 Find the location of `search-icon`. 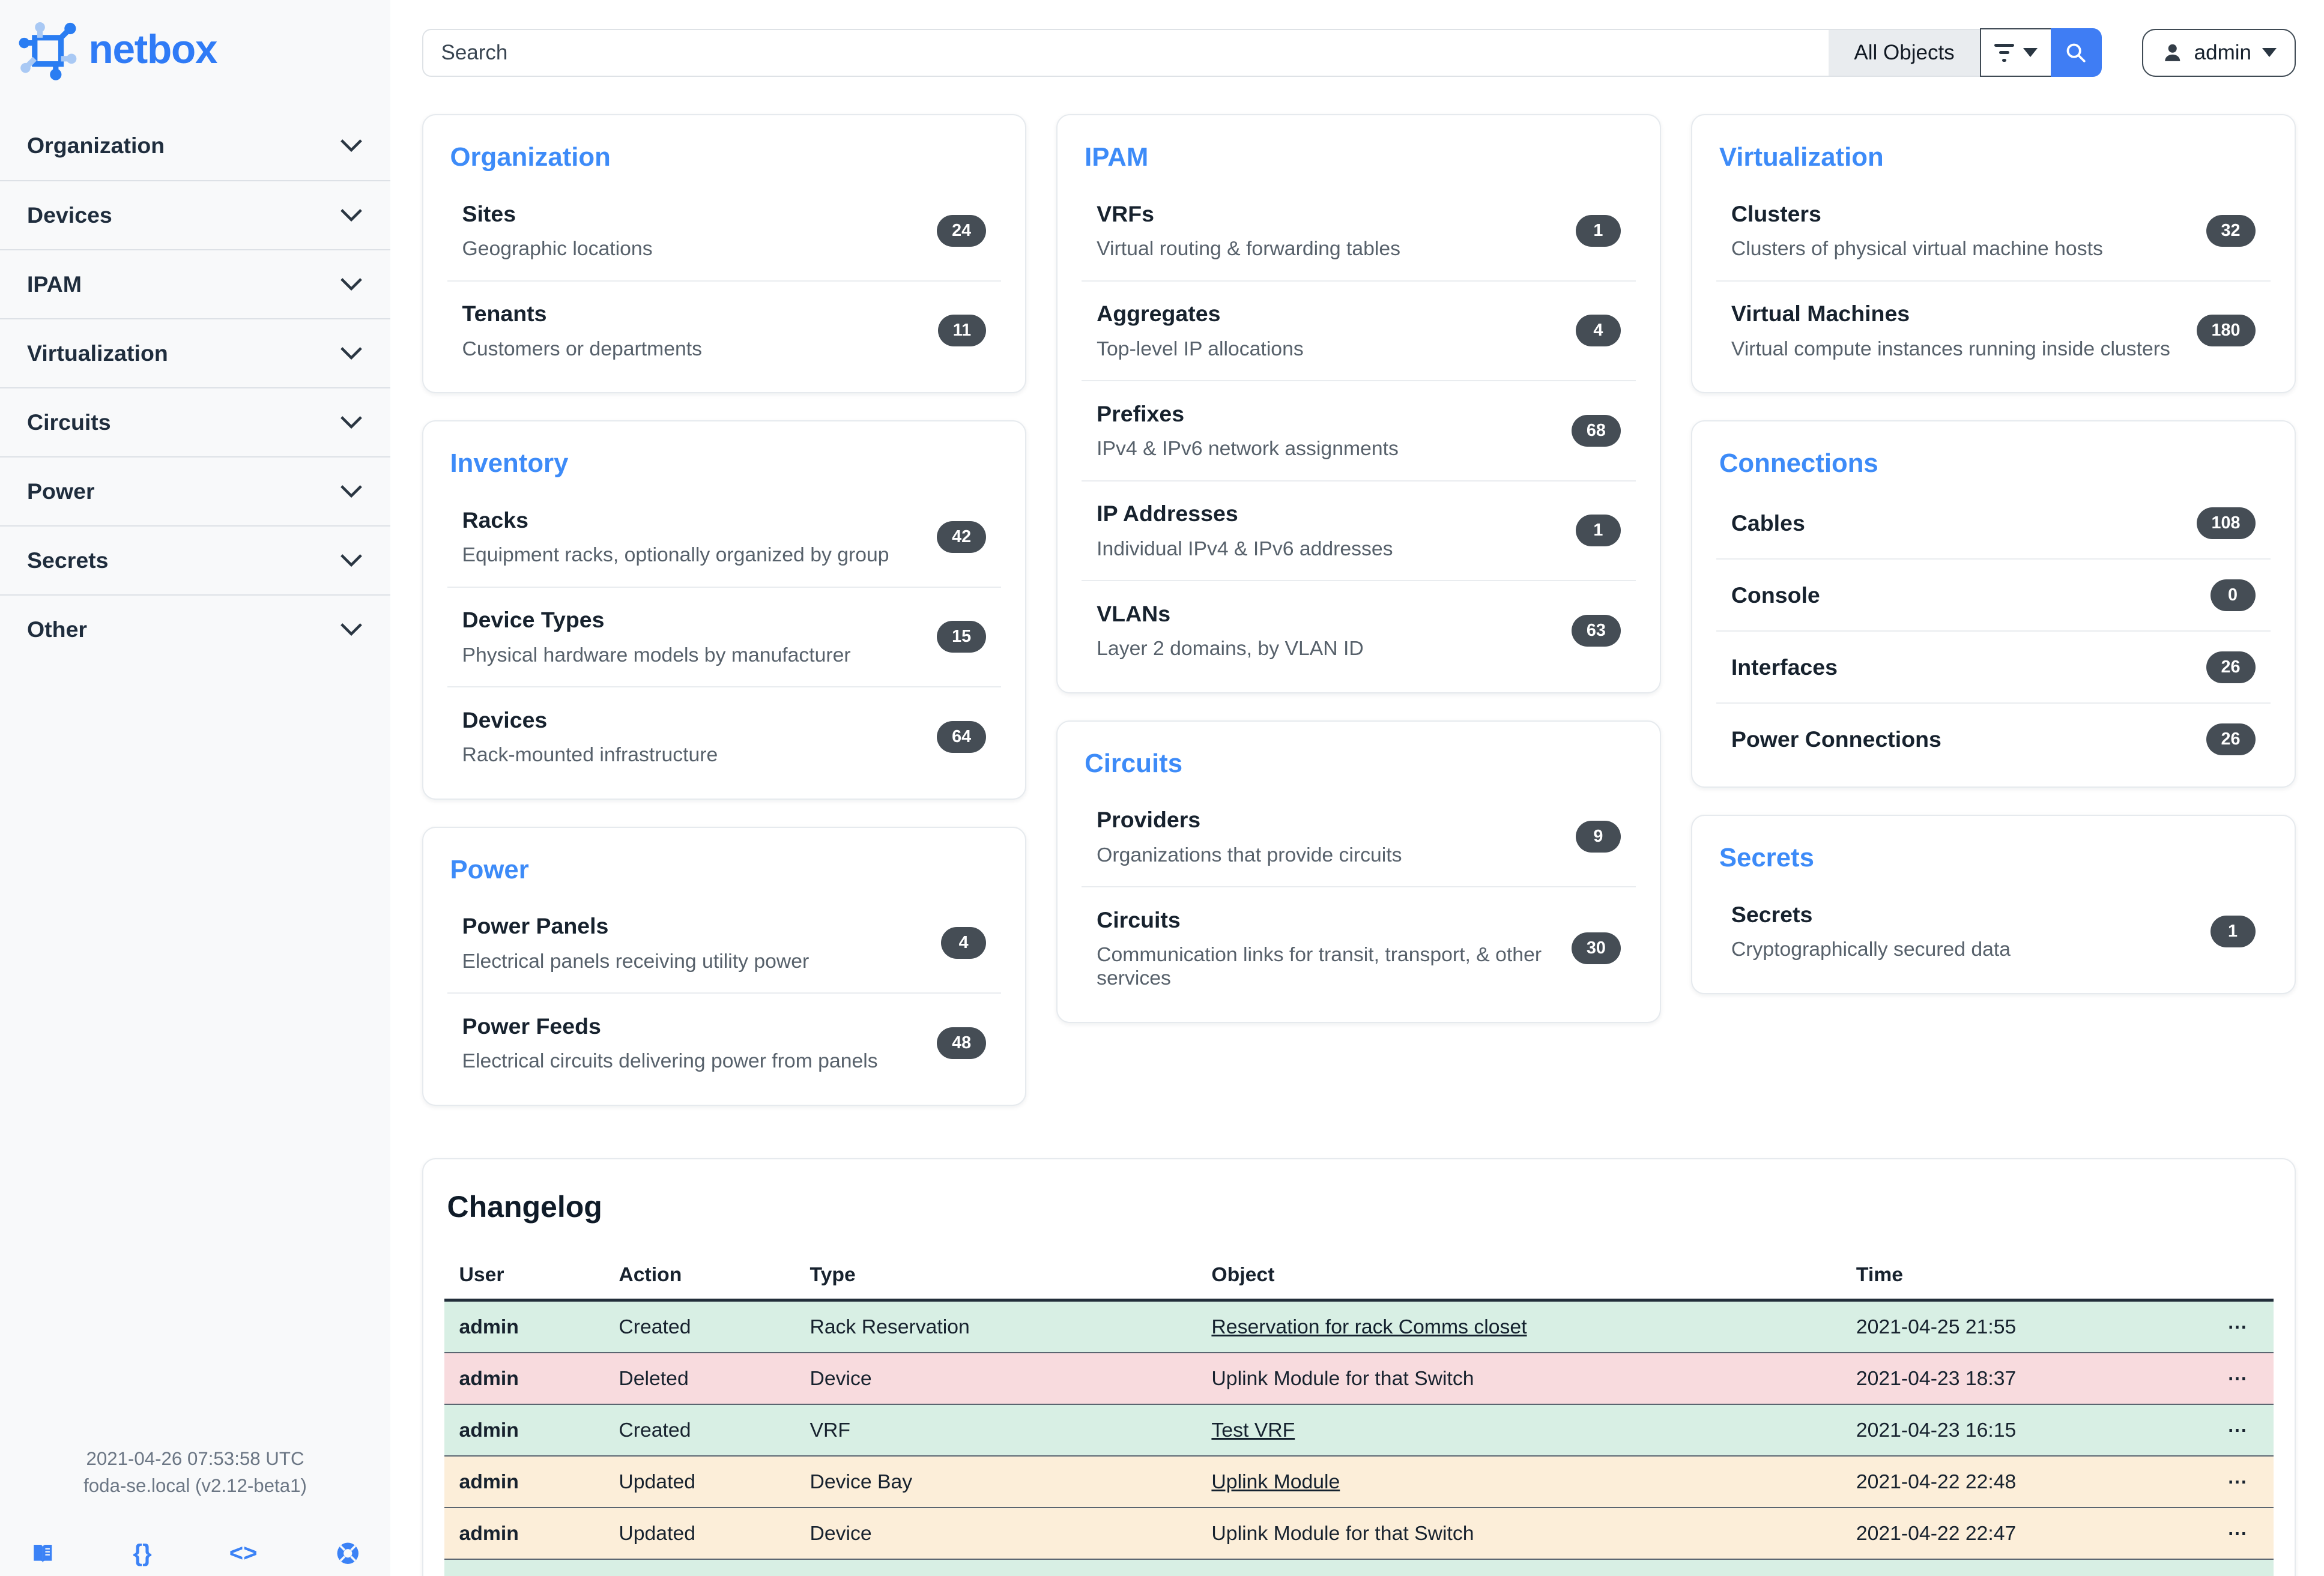

search-icon is located at coordinates (2076, 52).